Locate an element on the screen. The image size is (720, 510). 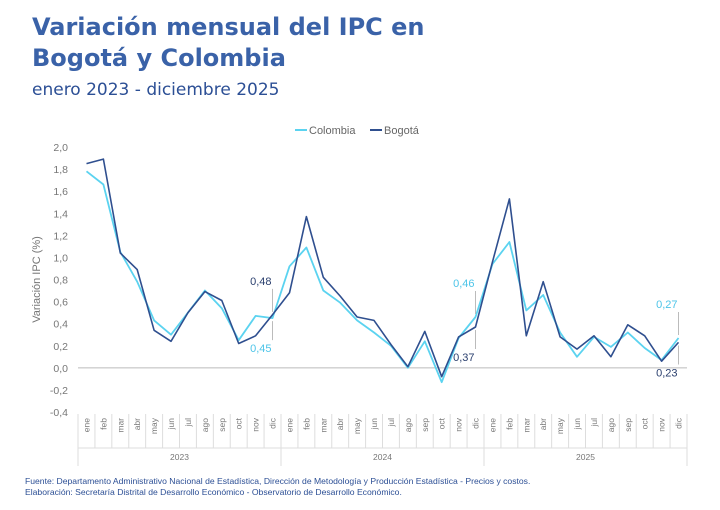
x-year-label: 2024 is located at coordinates (382, 457).